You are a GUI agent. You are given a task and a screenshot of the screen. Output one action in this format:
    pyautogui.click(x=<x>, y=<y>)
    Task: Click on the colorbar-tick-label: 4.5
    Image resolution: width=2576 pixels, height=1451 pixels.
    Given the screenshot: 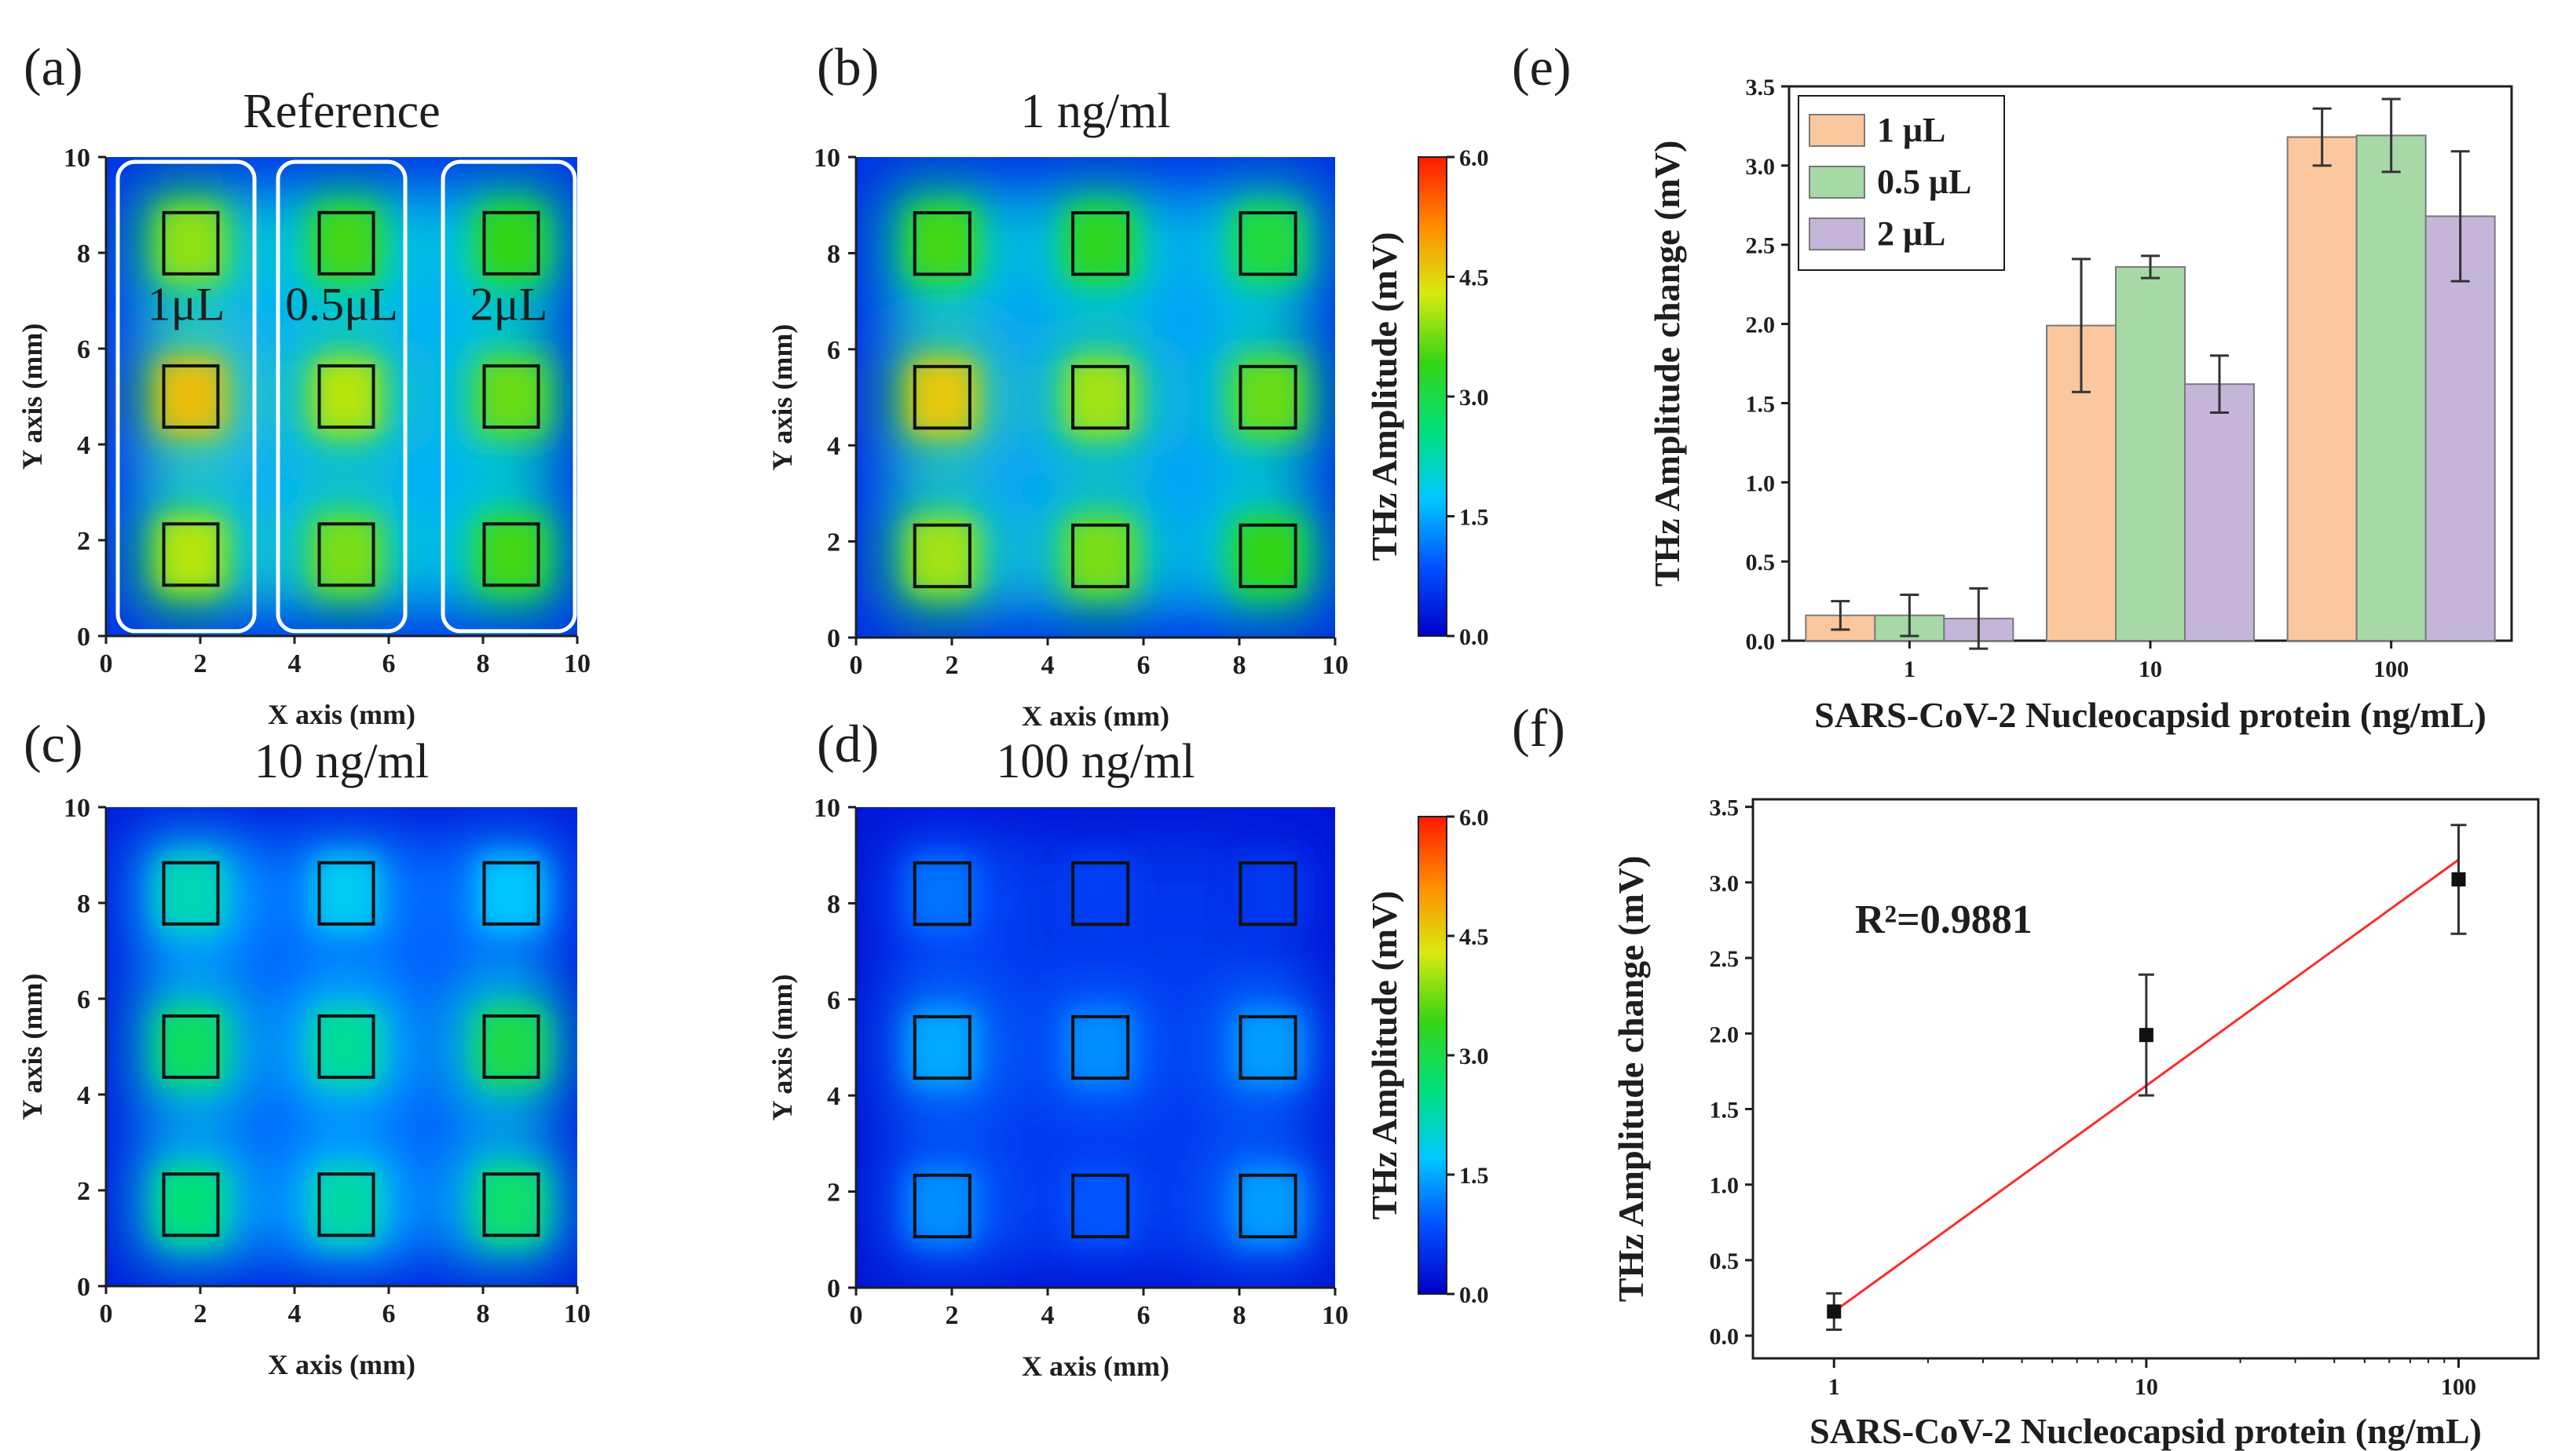 What is the action you would take?
    pyautogui.click(x=1474, y=937)
    